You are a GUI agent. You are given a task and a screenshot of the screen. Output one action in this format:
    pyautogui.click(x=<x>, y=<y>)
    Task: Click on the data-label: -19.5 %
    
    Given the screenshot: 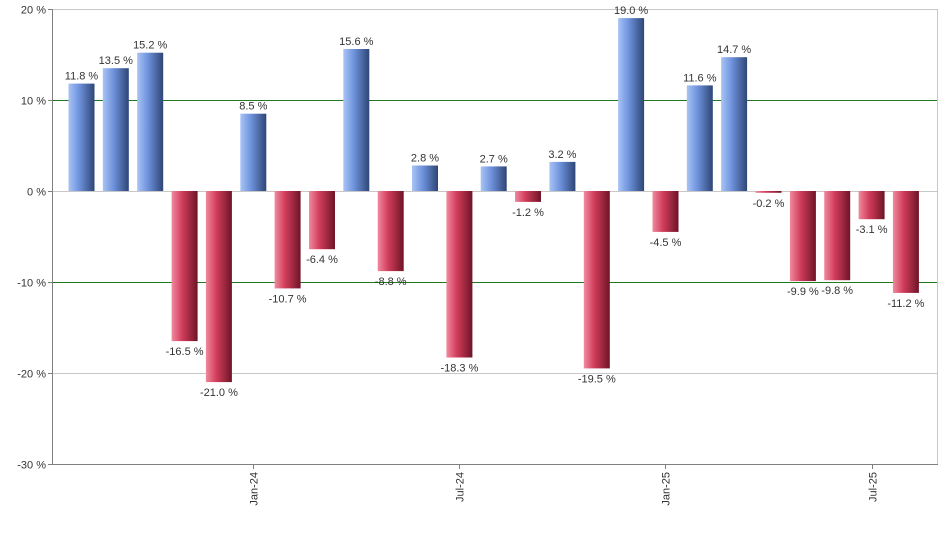 What is the action you would take?
    pyautogui.click(x=597, y=379)
    